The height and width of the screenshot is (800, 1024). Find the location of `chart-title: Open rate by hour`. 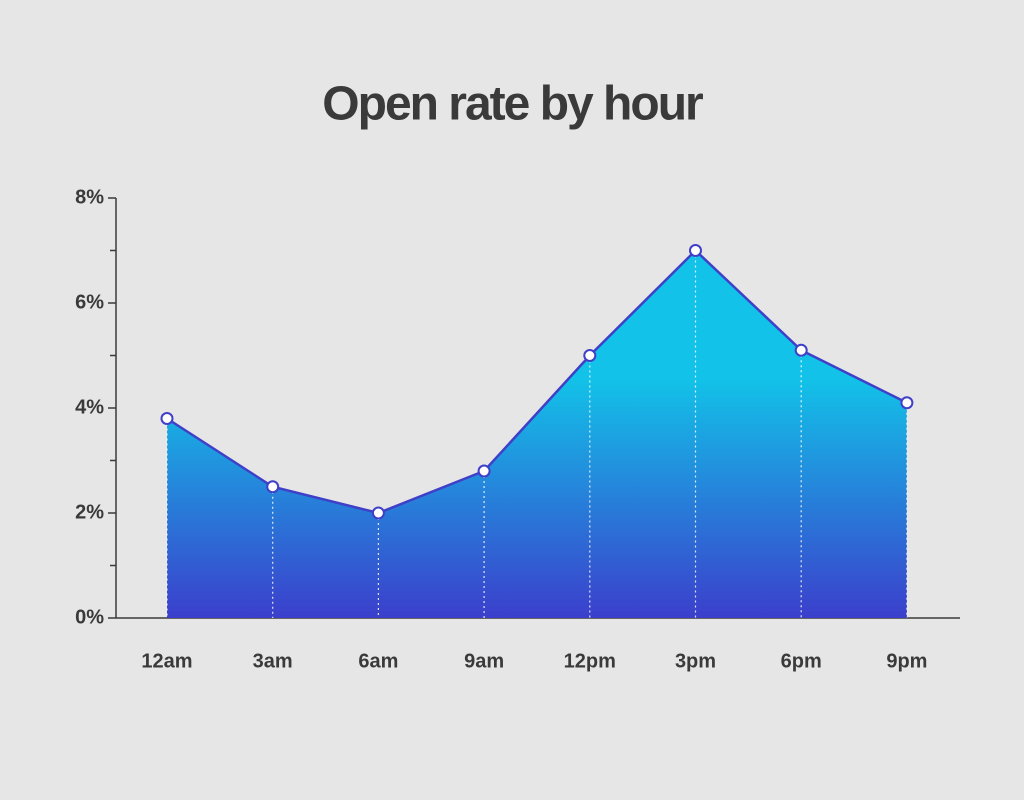

chart-title: Open rate by hour is located at coordinates (512, 104).